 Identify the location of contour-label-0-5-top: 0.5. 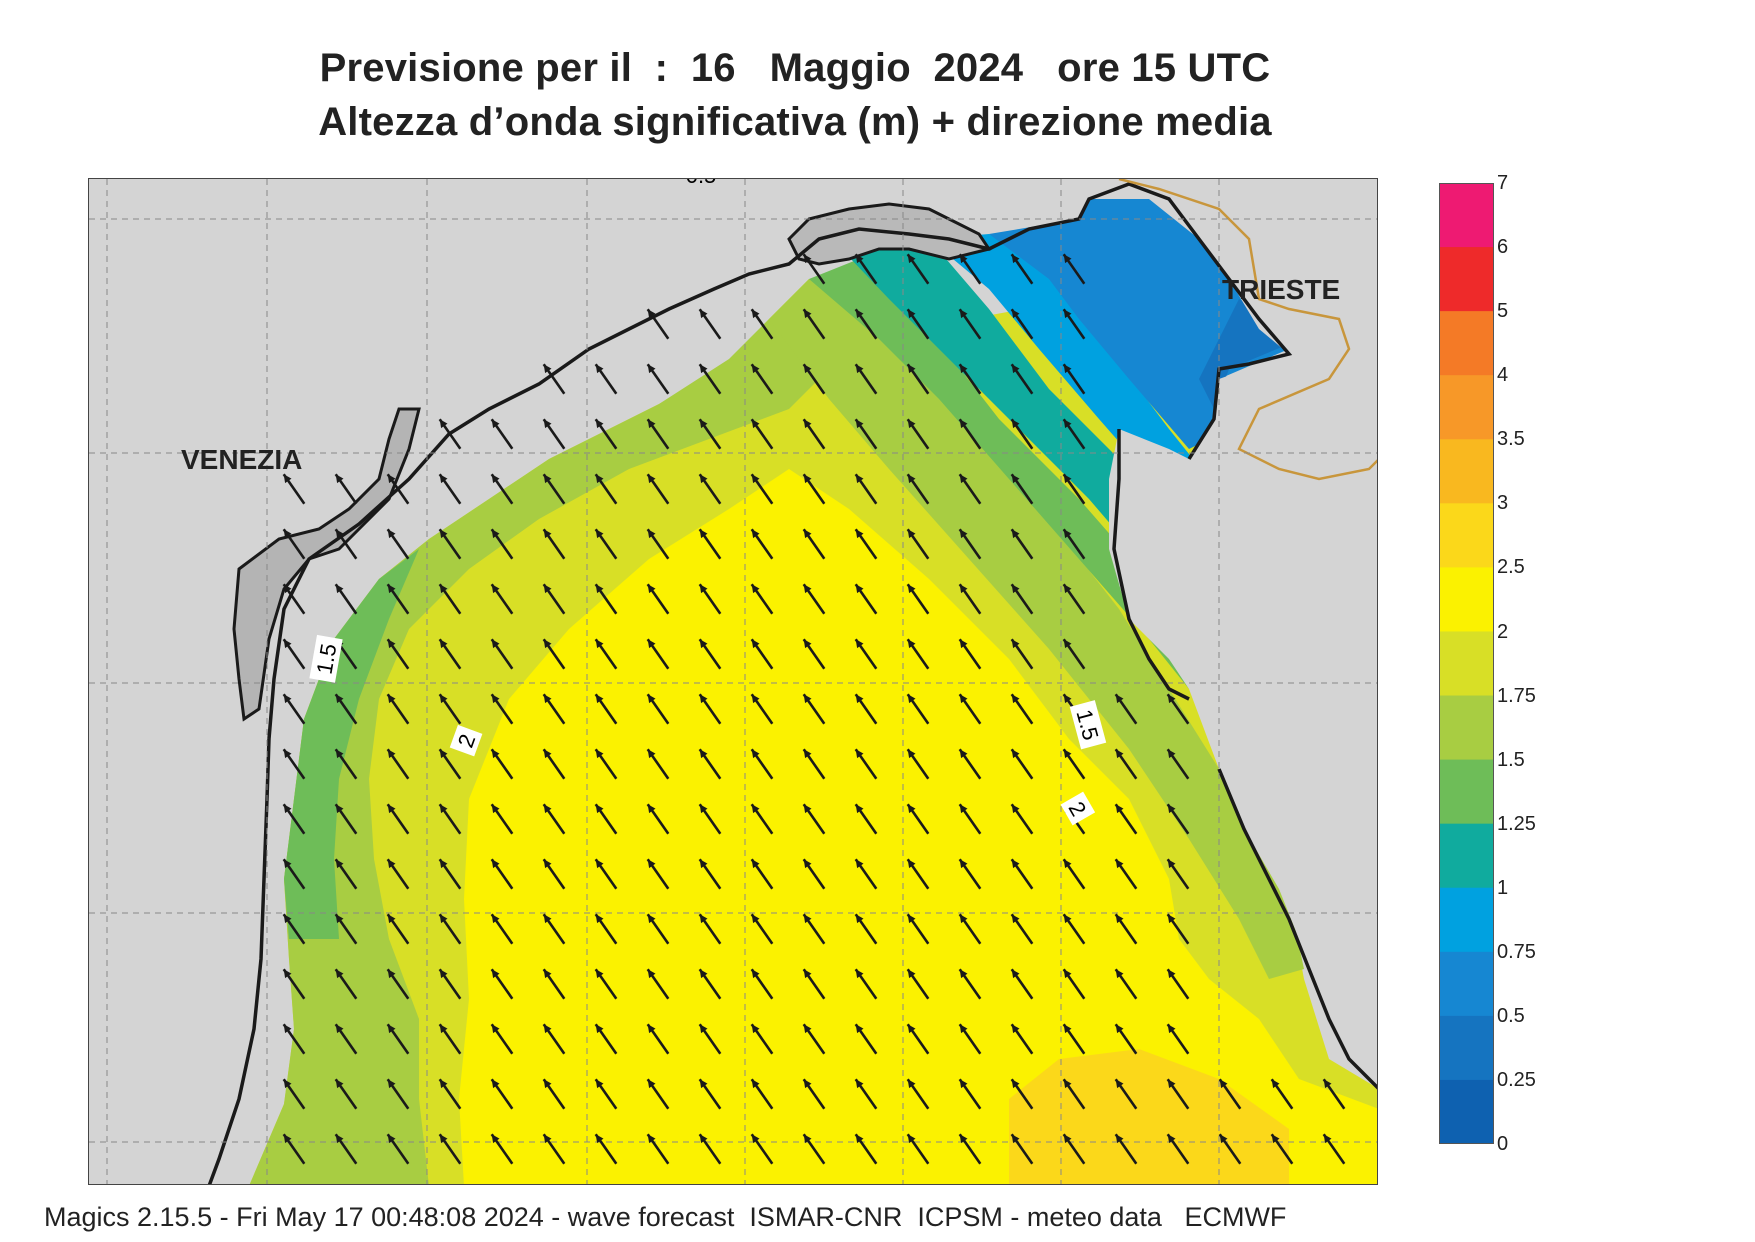
(701, 183).